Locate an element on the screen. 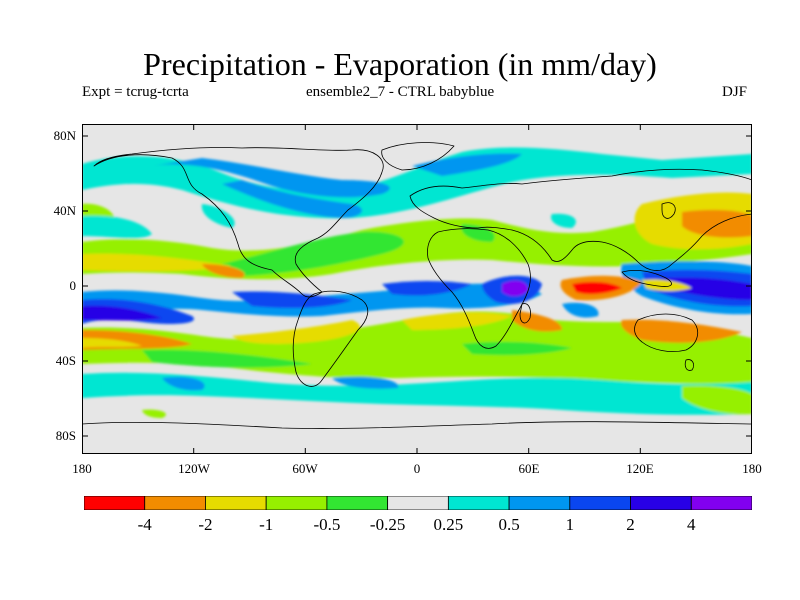  colorbar-label: -0.25 is located at coordinates (387, 524).